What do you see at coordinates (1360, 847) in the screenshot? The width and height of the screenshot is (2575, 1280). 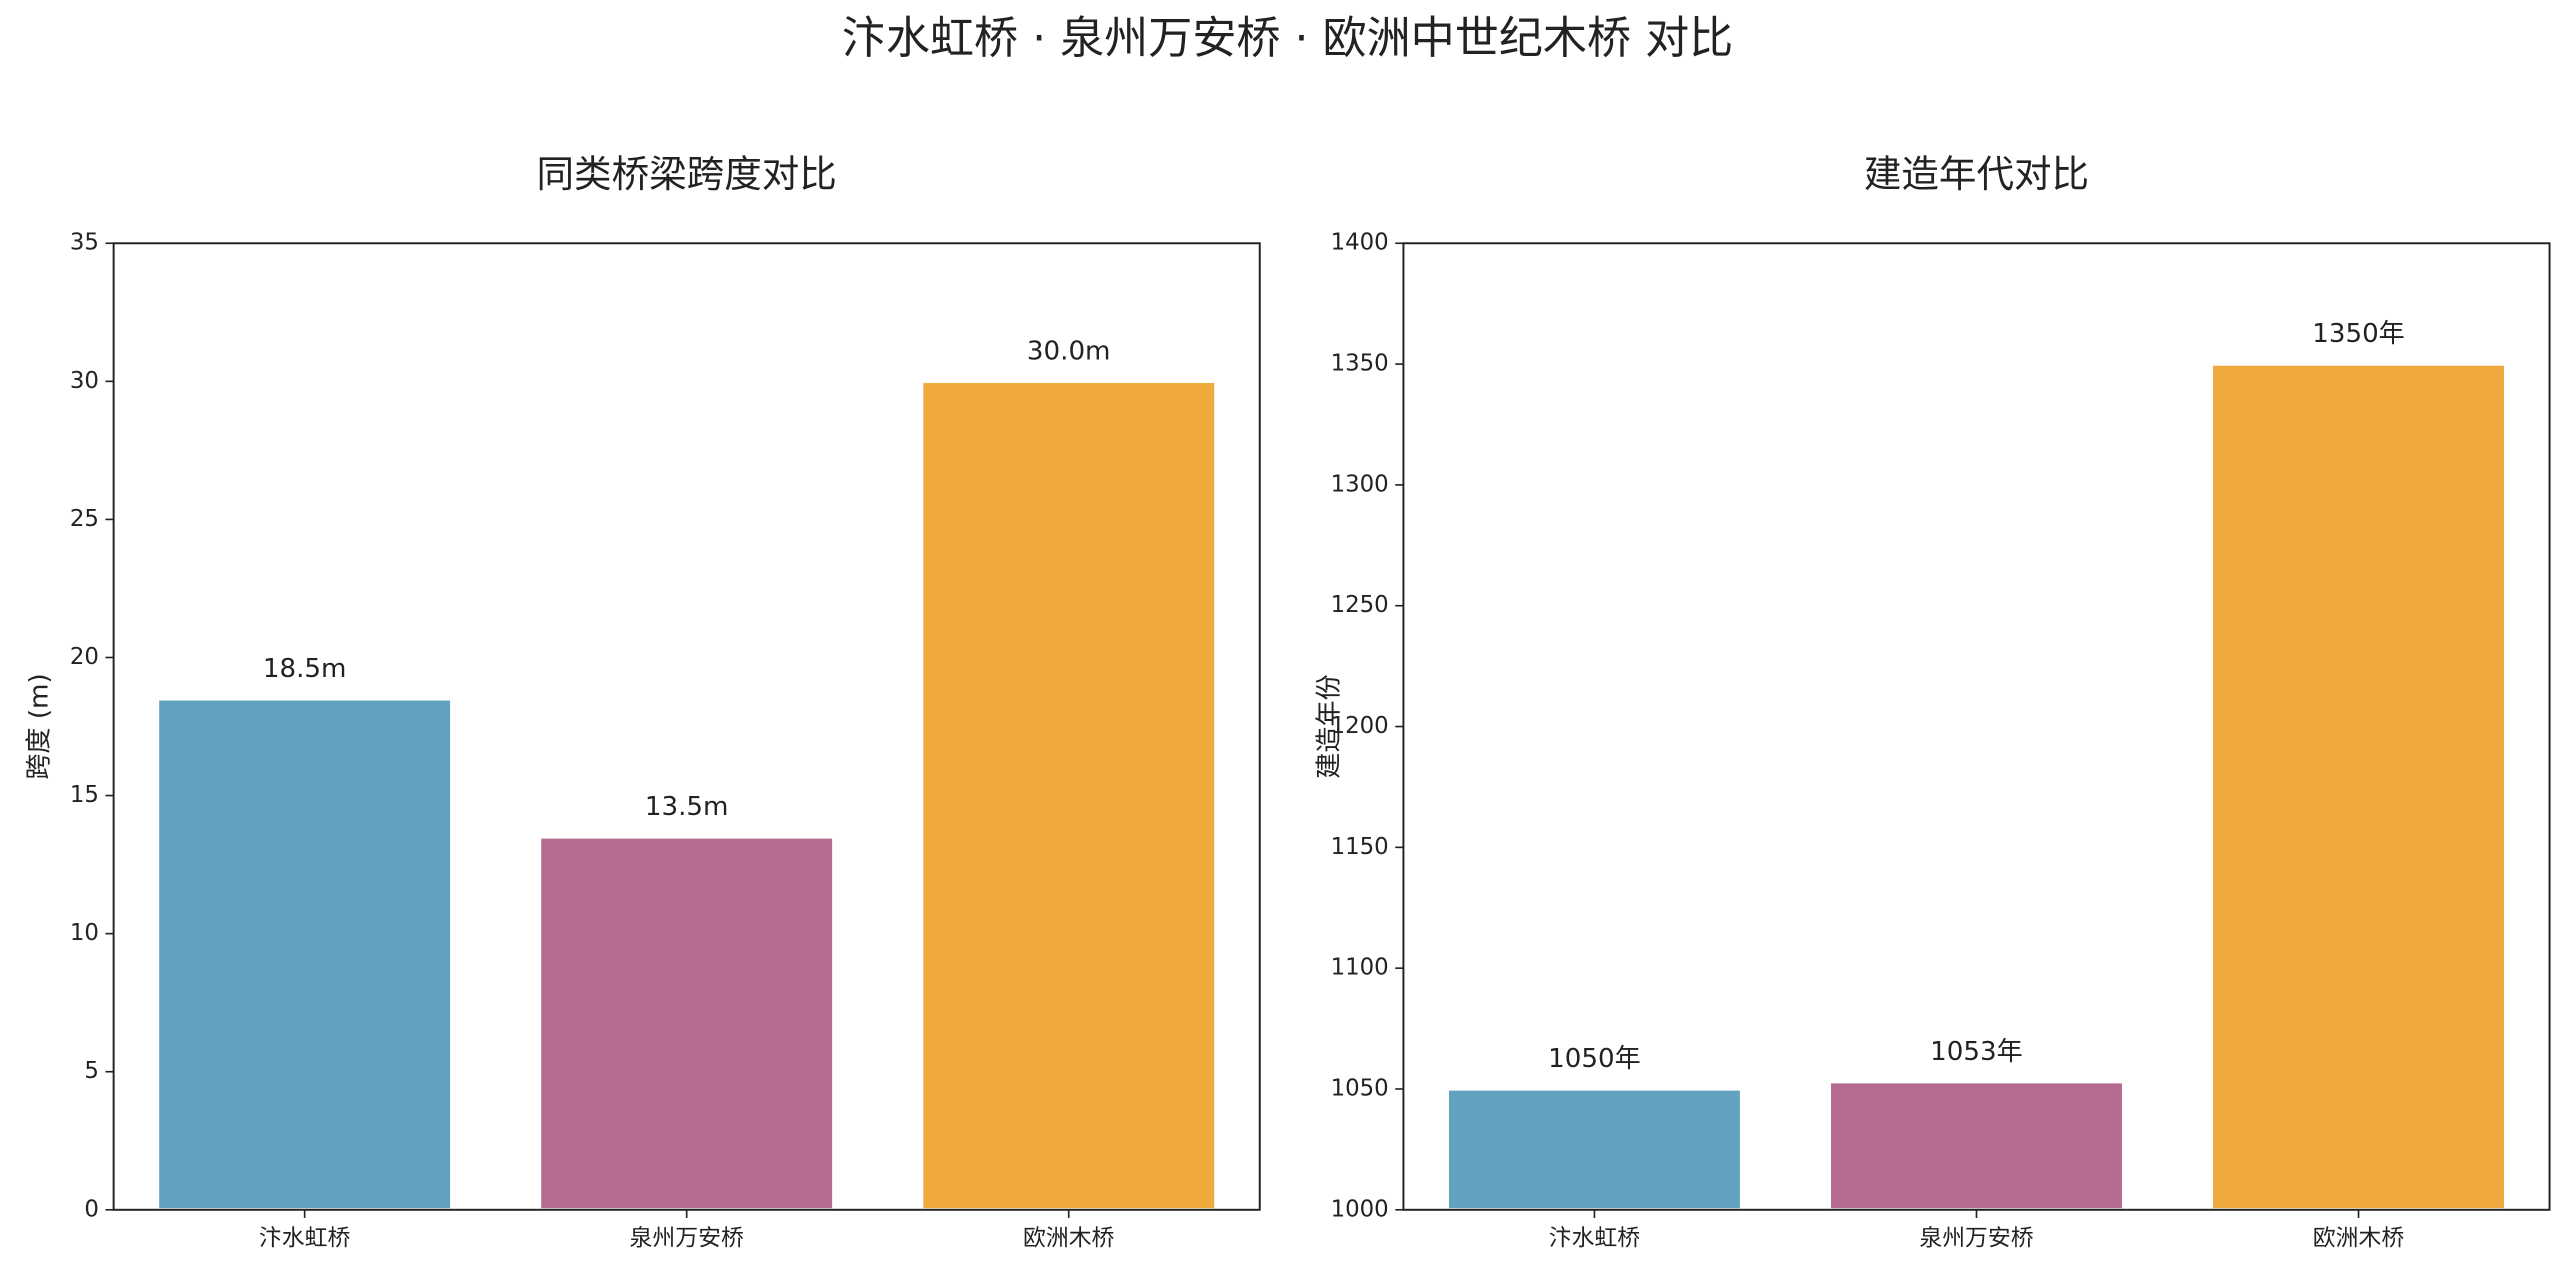 I see `y-tick-label: 1150` at bounding box center [1360, 847].